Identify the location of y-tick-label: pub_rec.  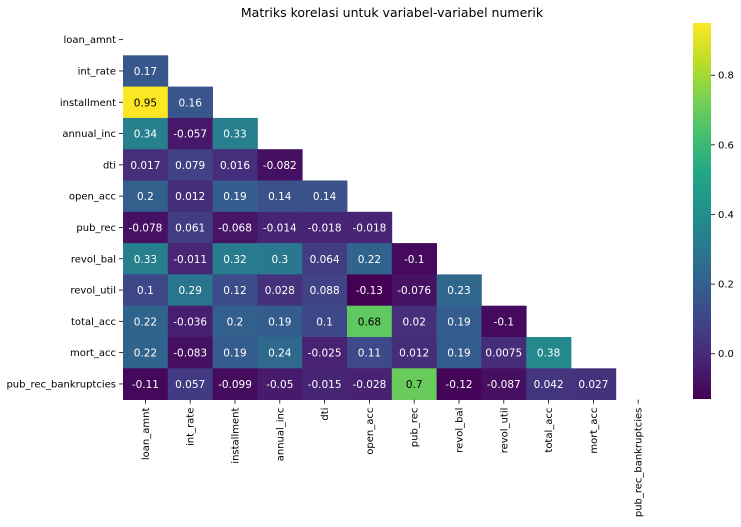
(96, 228).